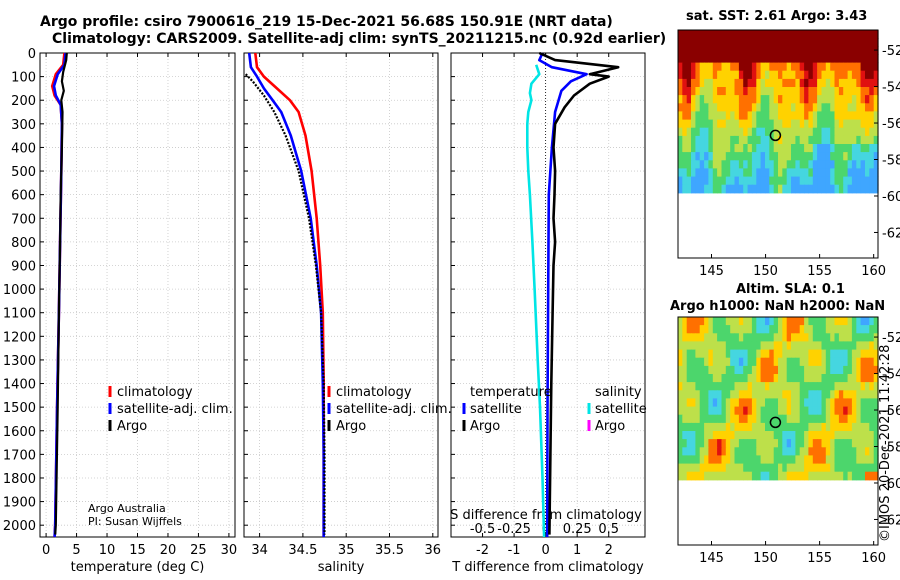 Image resolution: width=900 pixels, height=580 pixels. I want to click on x-axis-label: T difference from climatology, so click(547, 567).